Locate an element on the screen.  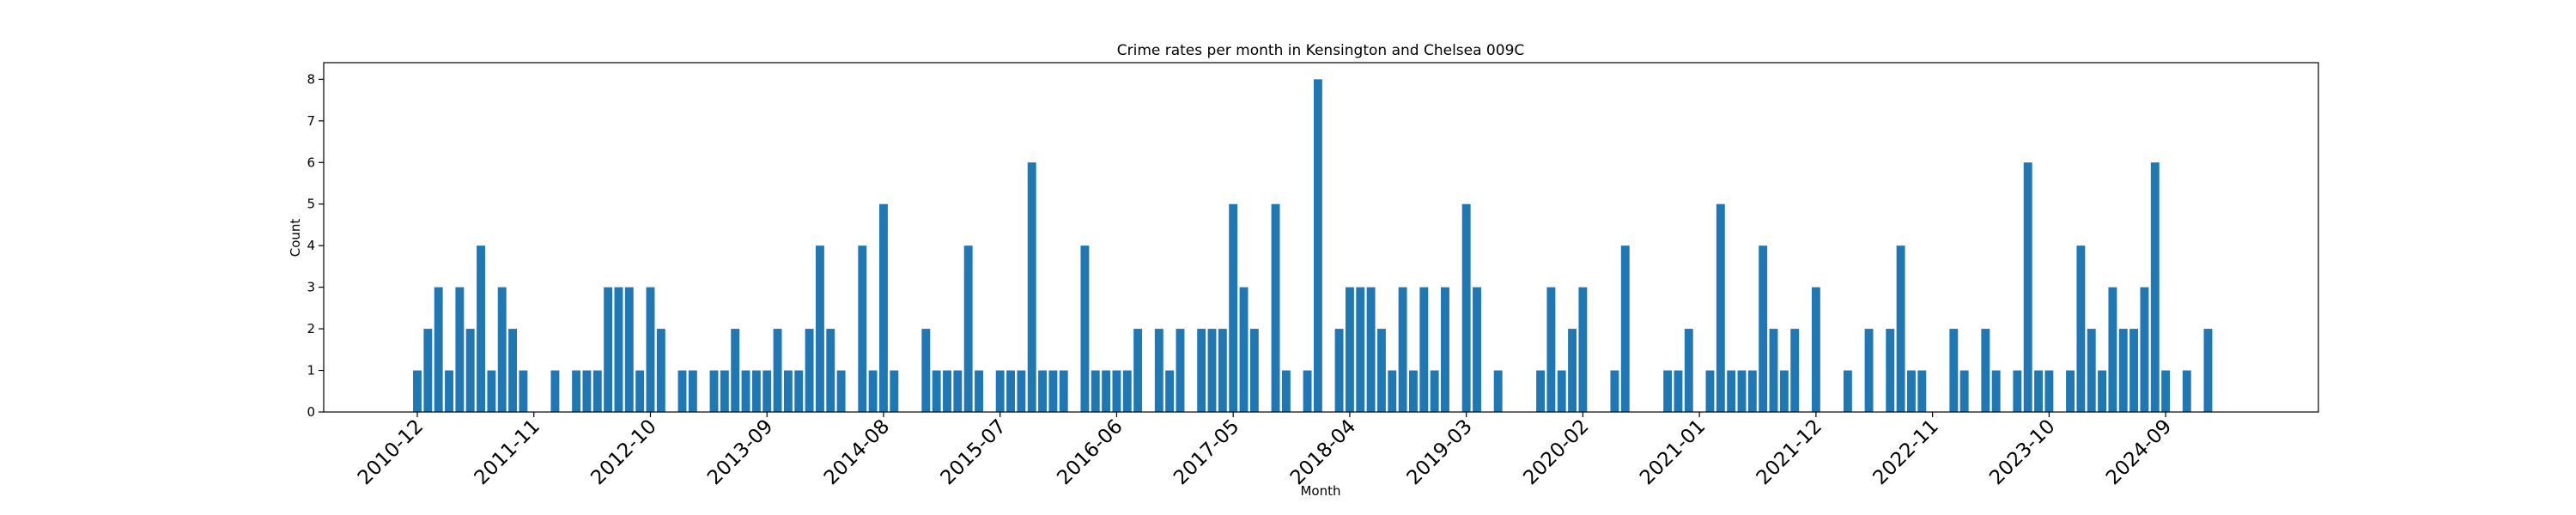
x-tick-label: 2019-03 is located at coordinates (1440, 452).